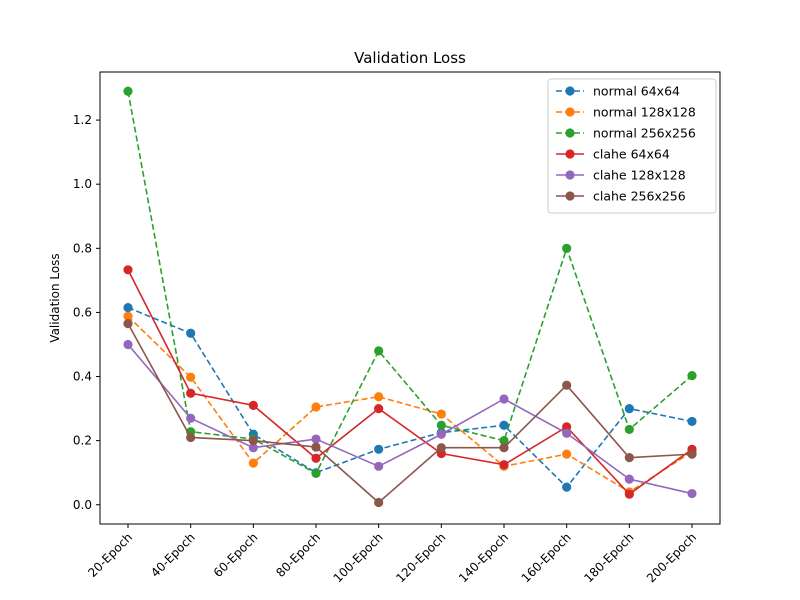 The width and height of the screenshot is (800, 600). What do you see at coordinates (570, 133) in the screenshot?
I see `legend-swatch-marker-normal-256x256` at bounding box center [570, 133].